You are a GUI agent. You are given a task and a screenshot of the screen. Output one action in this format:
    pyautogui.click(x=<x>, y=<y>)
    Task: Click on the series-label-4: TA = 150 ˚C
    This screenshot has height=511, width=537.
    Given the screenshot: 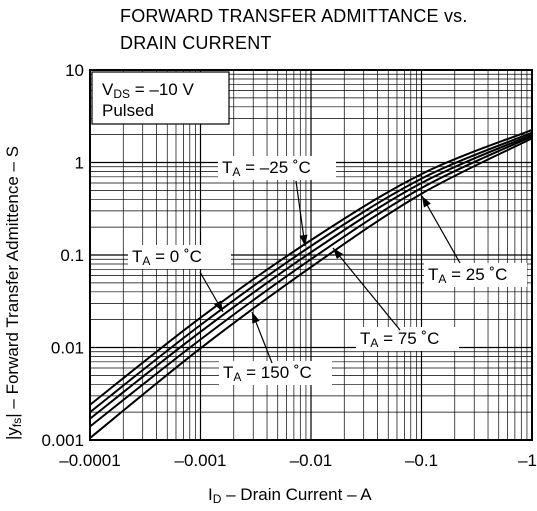 What is the action you would take?
    pyautogui.click(x=267, y=373)
    